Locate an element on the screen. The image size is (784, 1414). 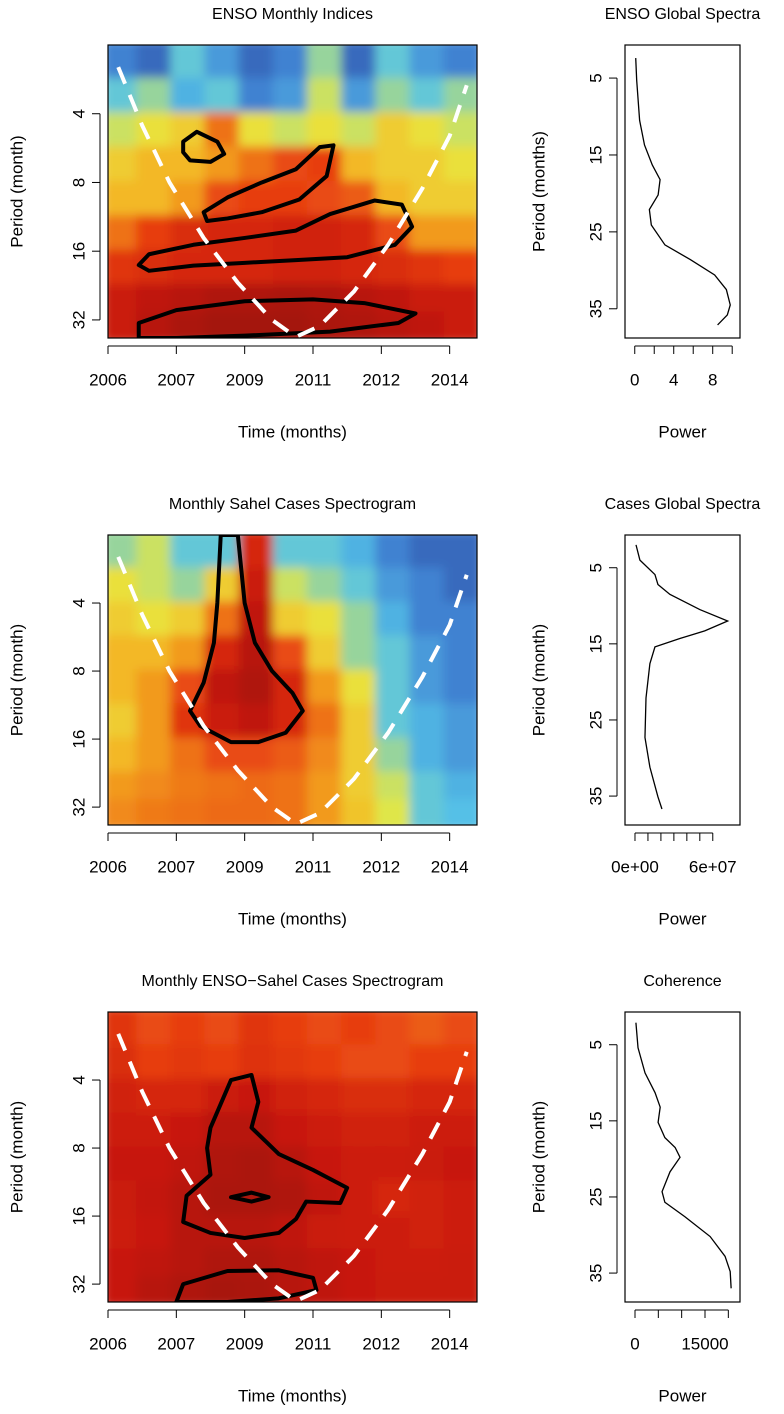
y-axis-label: Period (months) is located at coordinates (538, 191).